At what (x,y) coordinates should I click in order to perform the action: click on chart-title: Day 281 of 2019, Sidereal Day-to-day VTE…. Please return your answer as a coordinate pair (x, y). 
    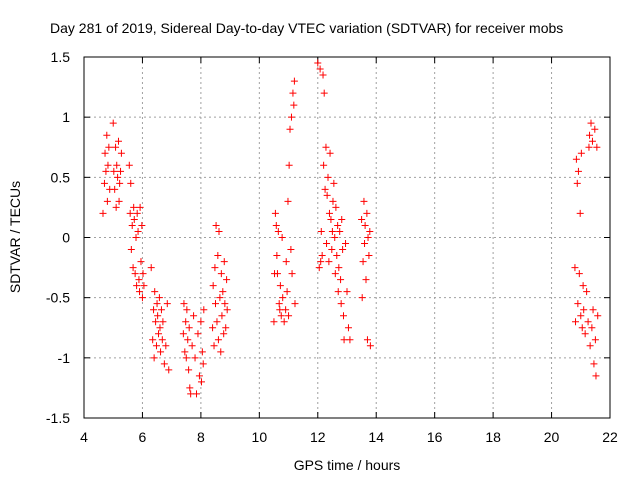
    Looking at the image, I should click on (306, 28).